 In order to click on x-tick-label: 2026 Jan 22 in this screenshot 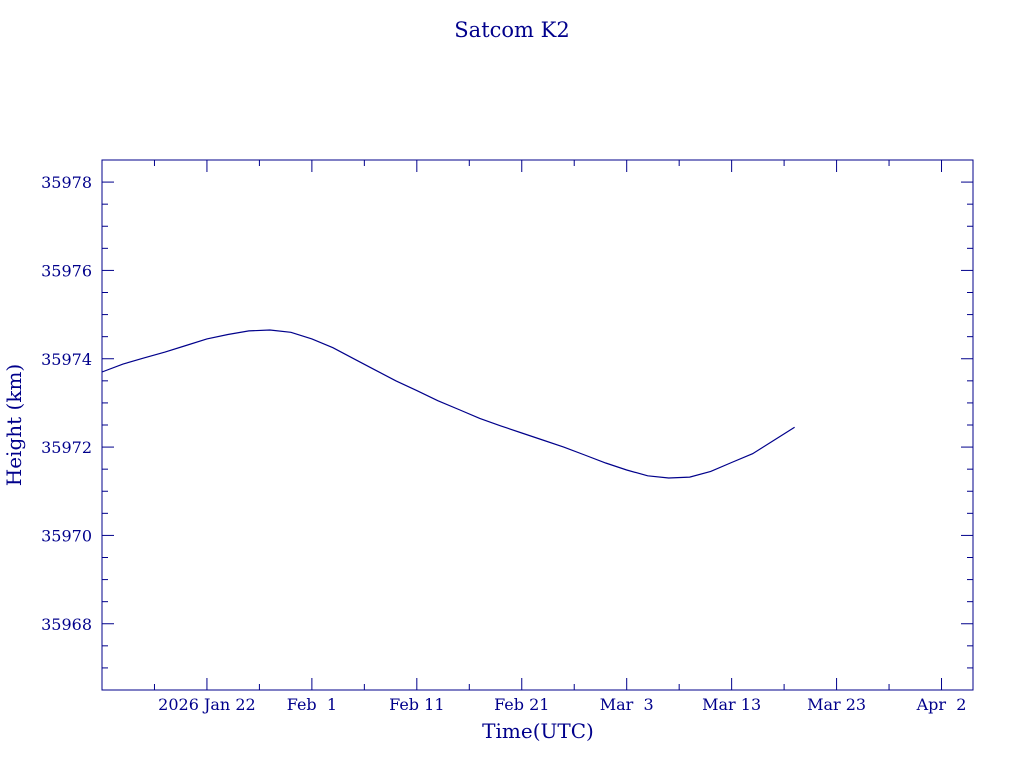, I will do `click(207, 704)`.